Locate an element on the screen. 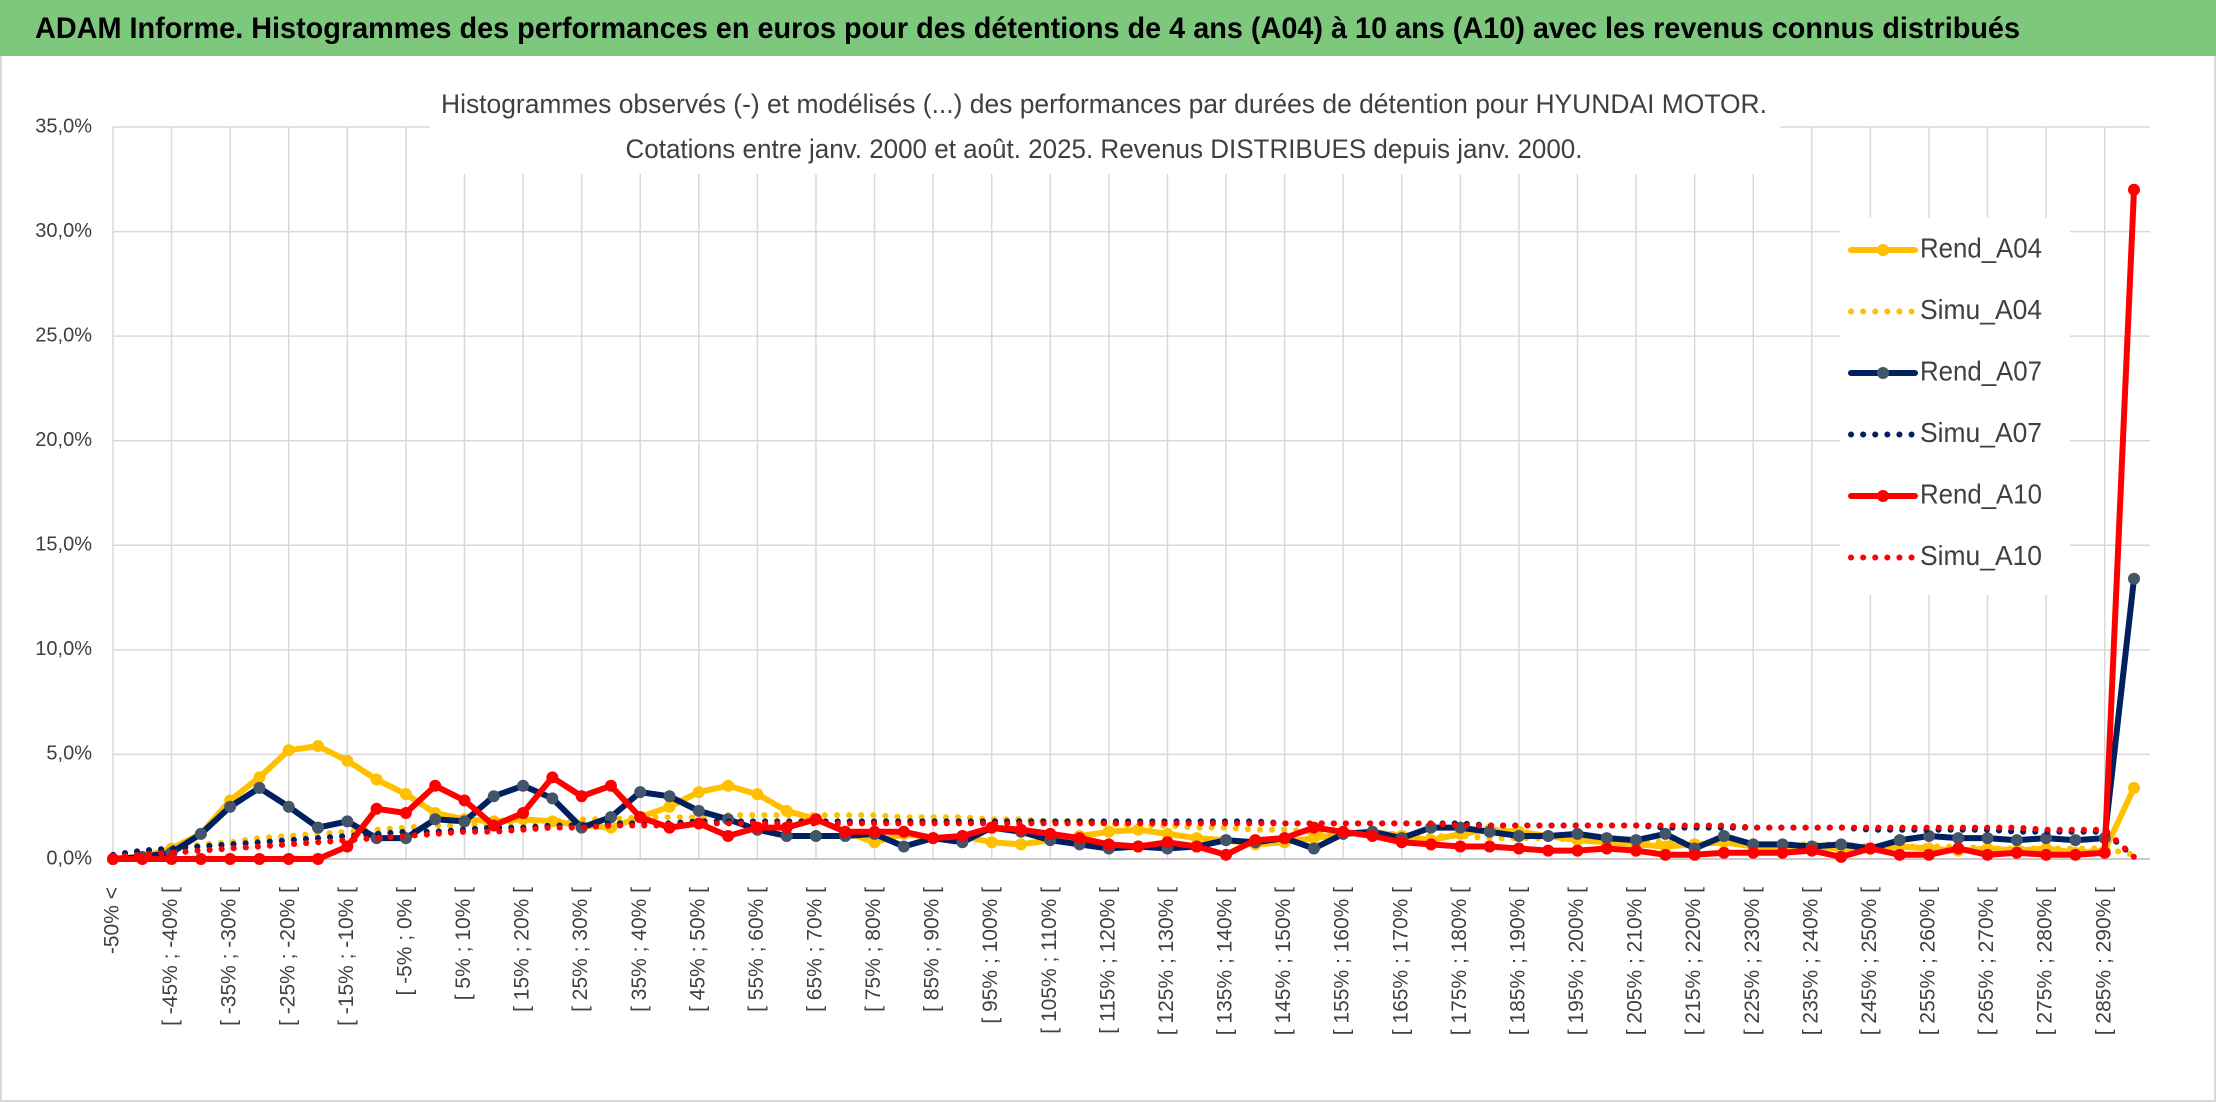 Image resolution: width=2216 pixels, height=1102 pixels. x-tick-label: [ 45% ; 50% [ is located at coordinates (697, 949).